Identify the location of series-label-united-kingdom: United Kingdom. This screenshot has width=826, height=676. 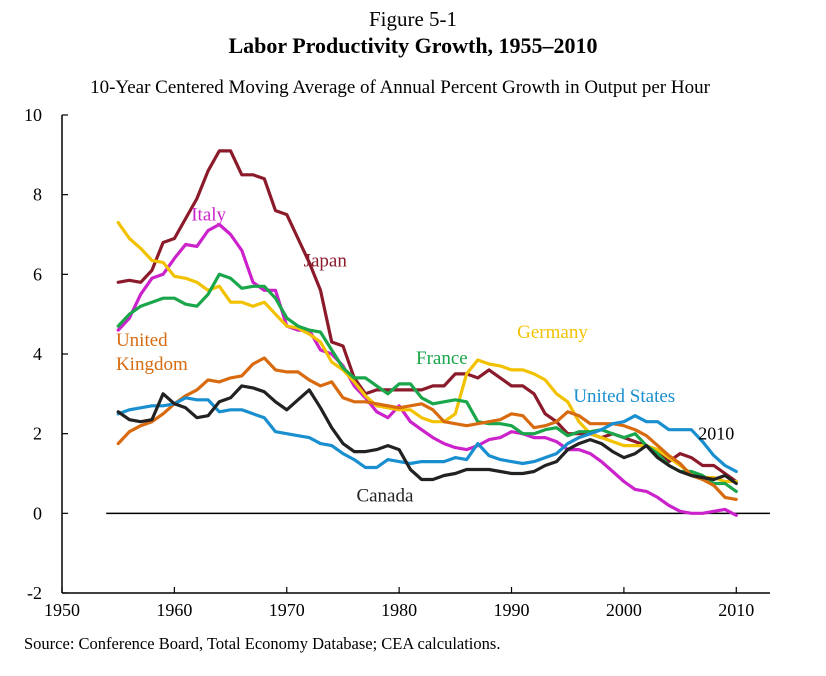
(152, 352).